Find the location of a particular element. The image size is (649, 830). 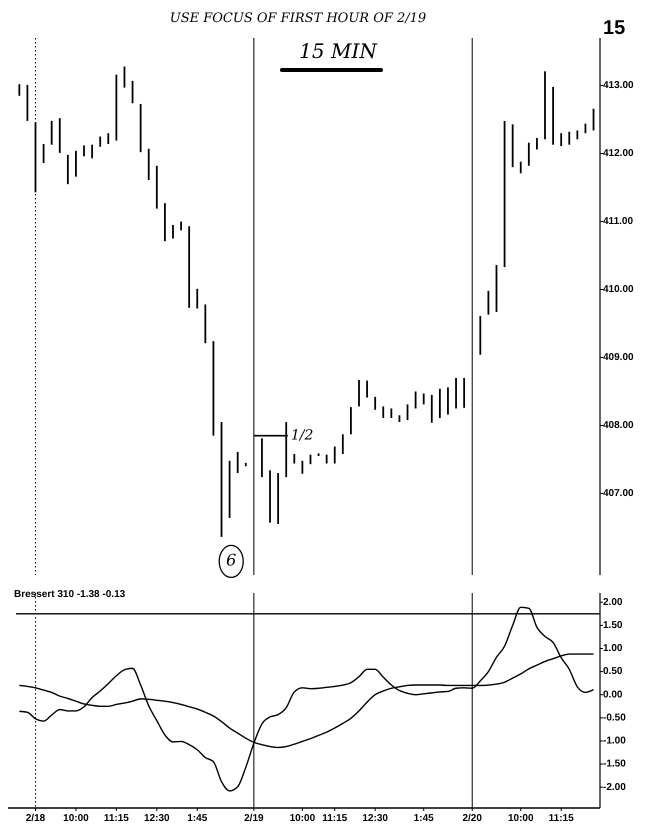

x-tick-label: 2/20 is located at coordinates (472, 818).